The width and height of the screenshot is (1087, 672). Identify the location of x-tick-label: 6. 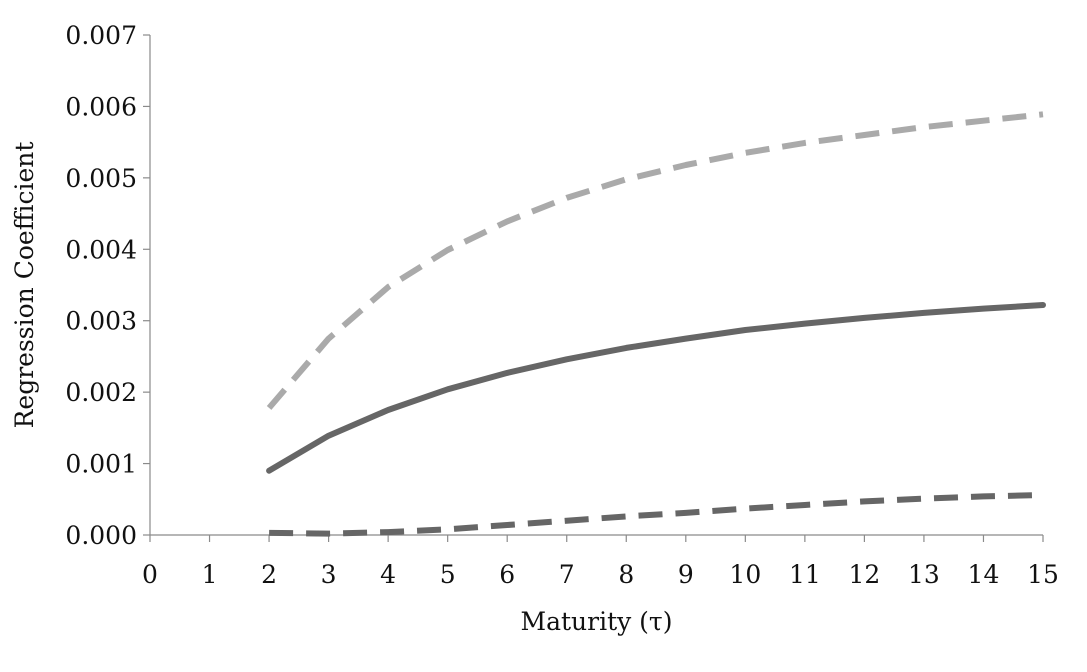
(507, 574).